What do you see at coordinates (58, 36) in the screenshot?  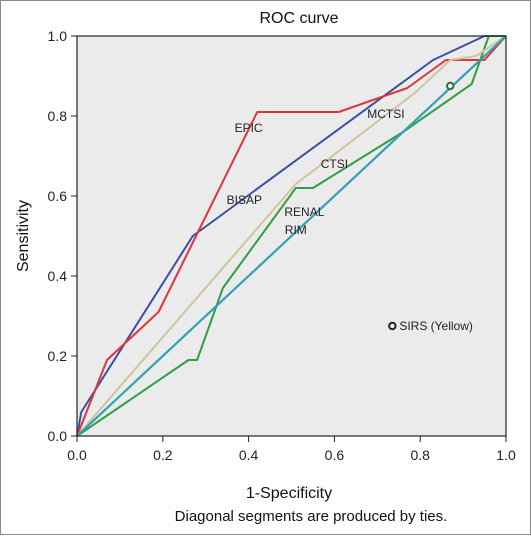 I see `y-tick-label: 1.0` at bounding box center [58, 36].